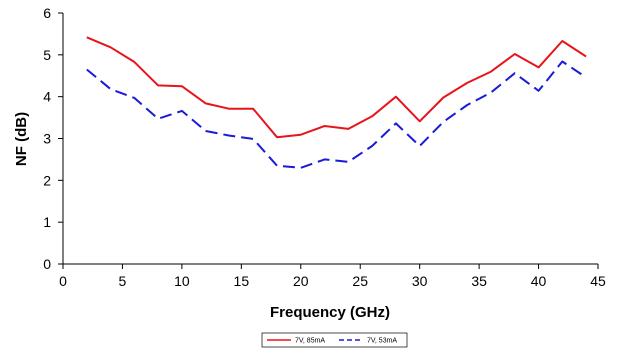 Image resolution: width=623 pixels, height=351 pixels. What do you see at coordinates (47, 180) in the screenshot?
I see `y-tick-label: 2` at bounding box center [47, 180].